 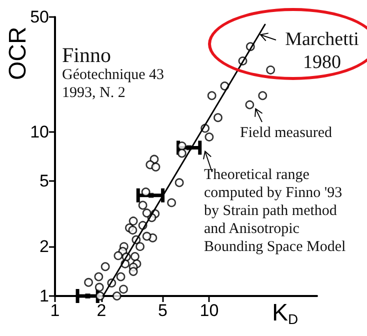 What do you see at coordinates (44, 246) in the screenshot?
I see `y-tick-label: 2` at bounding box center [44, 246].